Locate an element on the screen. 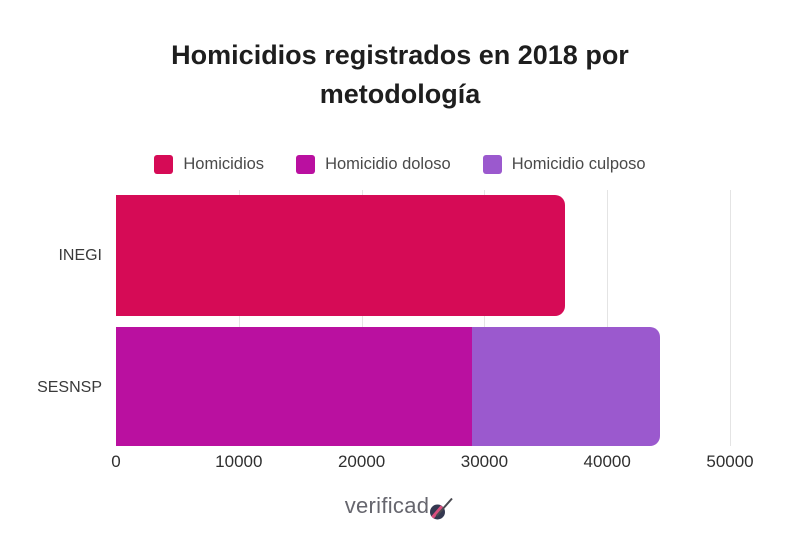  category-label-inegi: INEGI is located at coordinates (80, 255).